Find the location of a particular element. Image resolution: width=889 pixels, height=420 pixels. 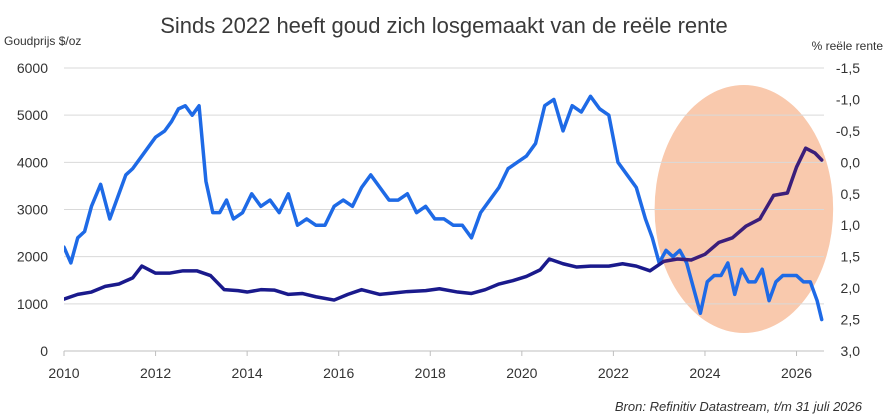

y-axis-right: -1,5 -1,0 -0,5 0,0 0,5 1,0 1,5 2,0 2,5 3,0 is located at coordinates (848, 209).